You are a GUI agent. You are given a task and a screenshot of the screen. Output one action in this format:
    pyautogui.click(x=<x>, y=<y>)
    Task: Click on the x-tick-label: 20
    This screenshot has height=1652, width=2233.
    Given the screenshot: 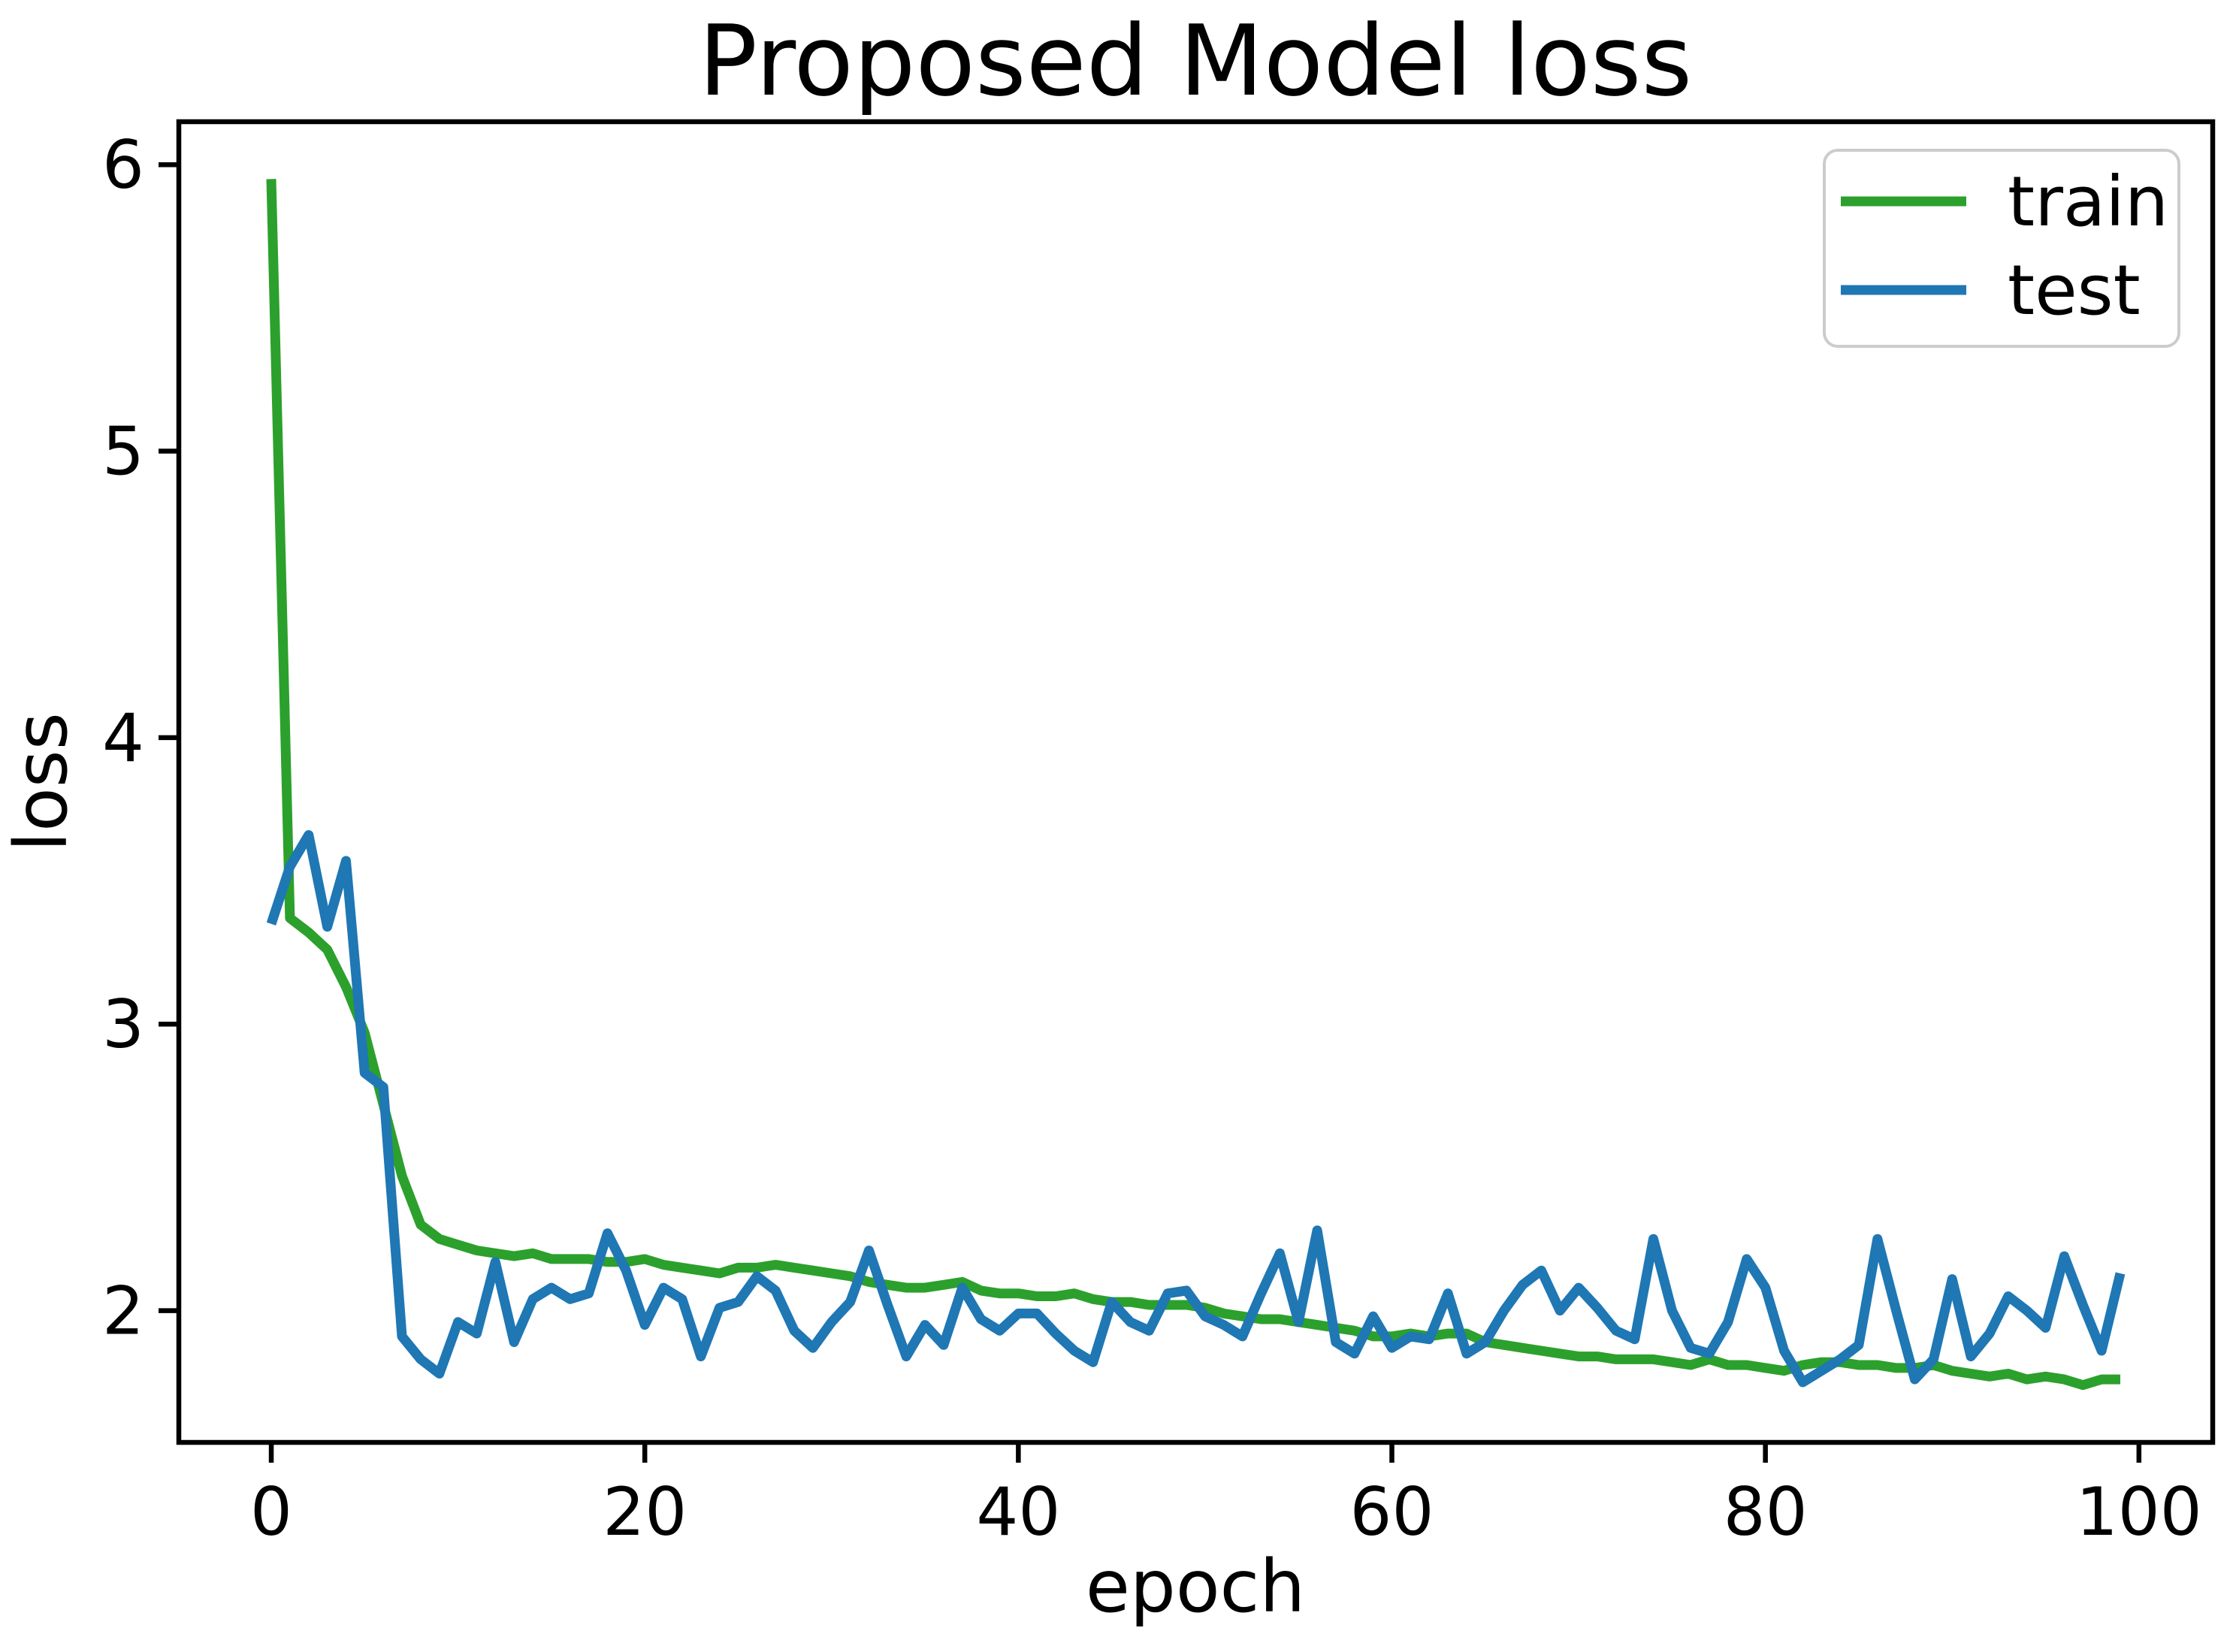 What is the action you would take?
    pyautogui.click(x=645, y=1512)
    